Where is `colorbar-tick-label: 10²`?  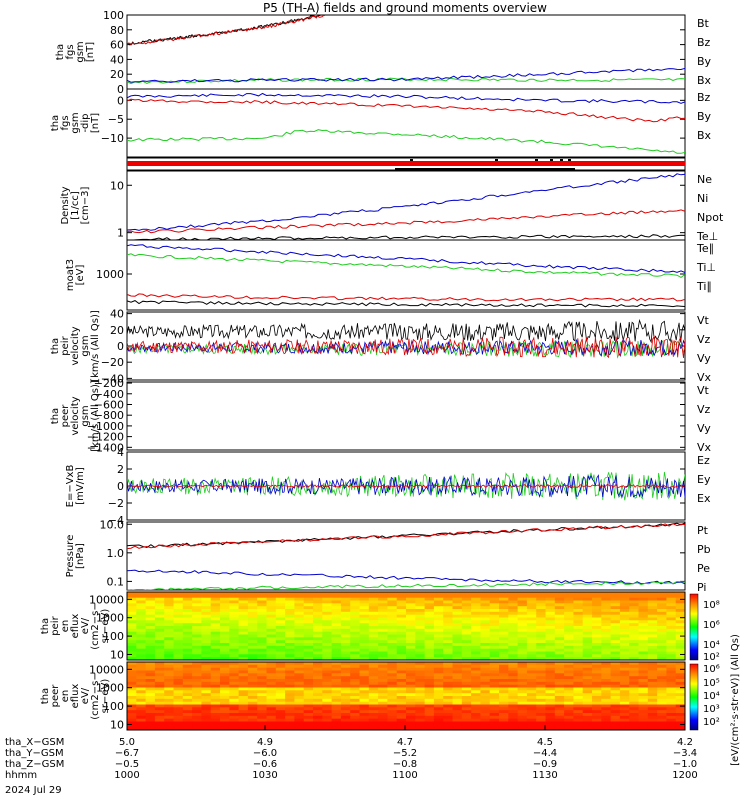
colorbar-tick-label: 10² is located at coordinates (711, 722).